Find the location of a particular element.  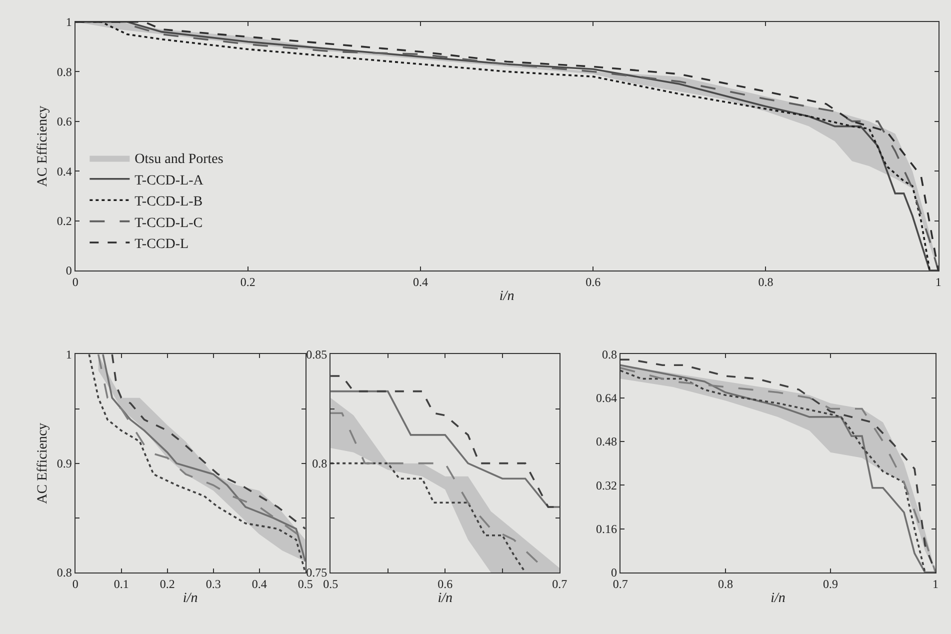

y-tick-label: 0.85 is located at coordinates (317, 354).